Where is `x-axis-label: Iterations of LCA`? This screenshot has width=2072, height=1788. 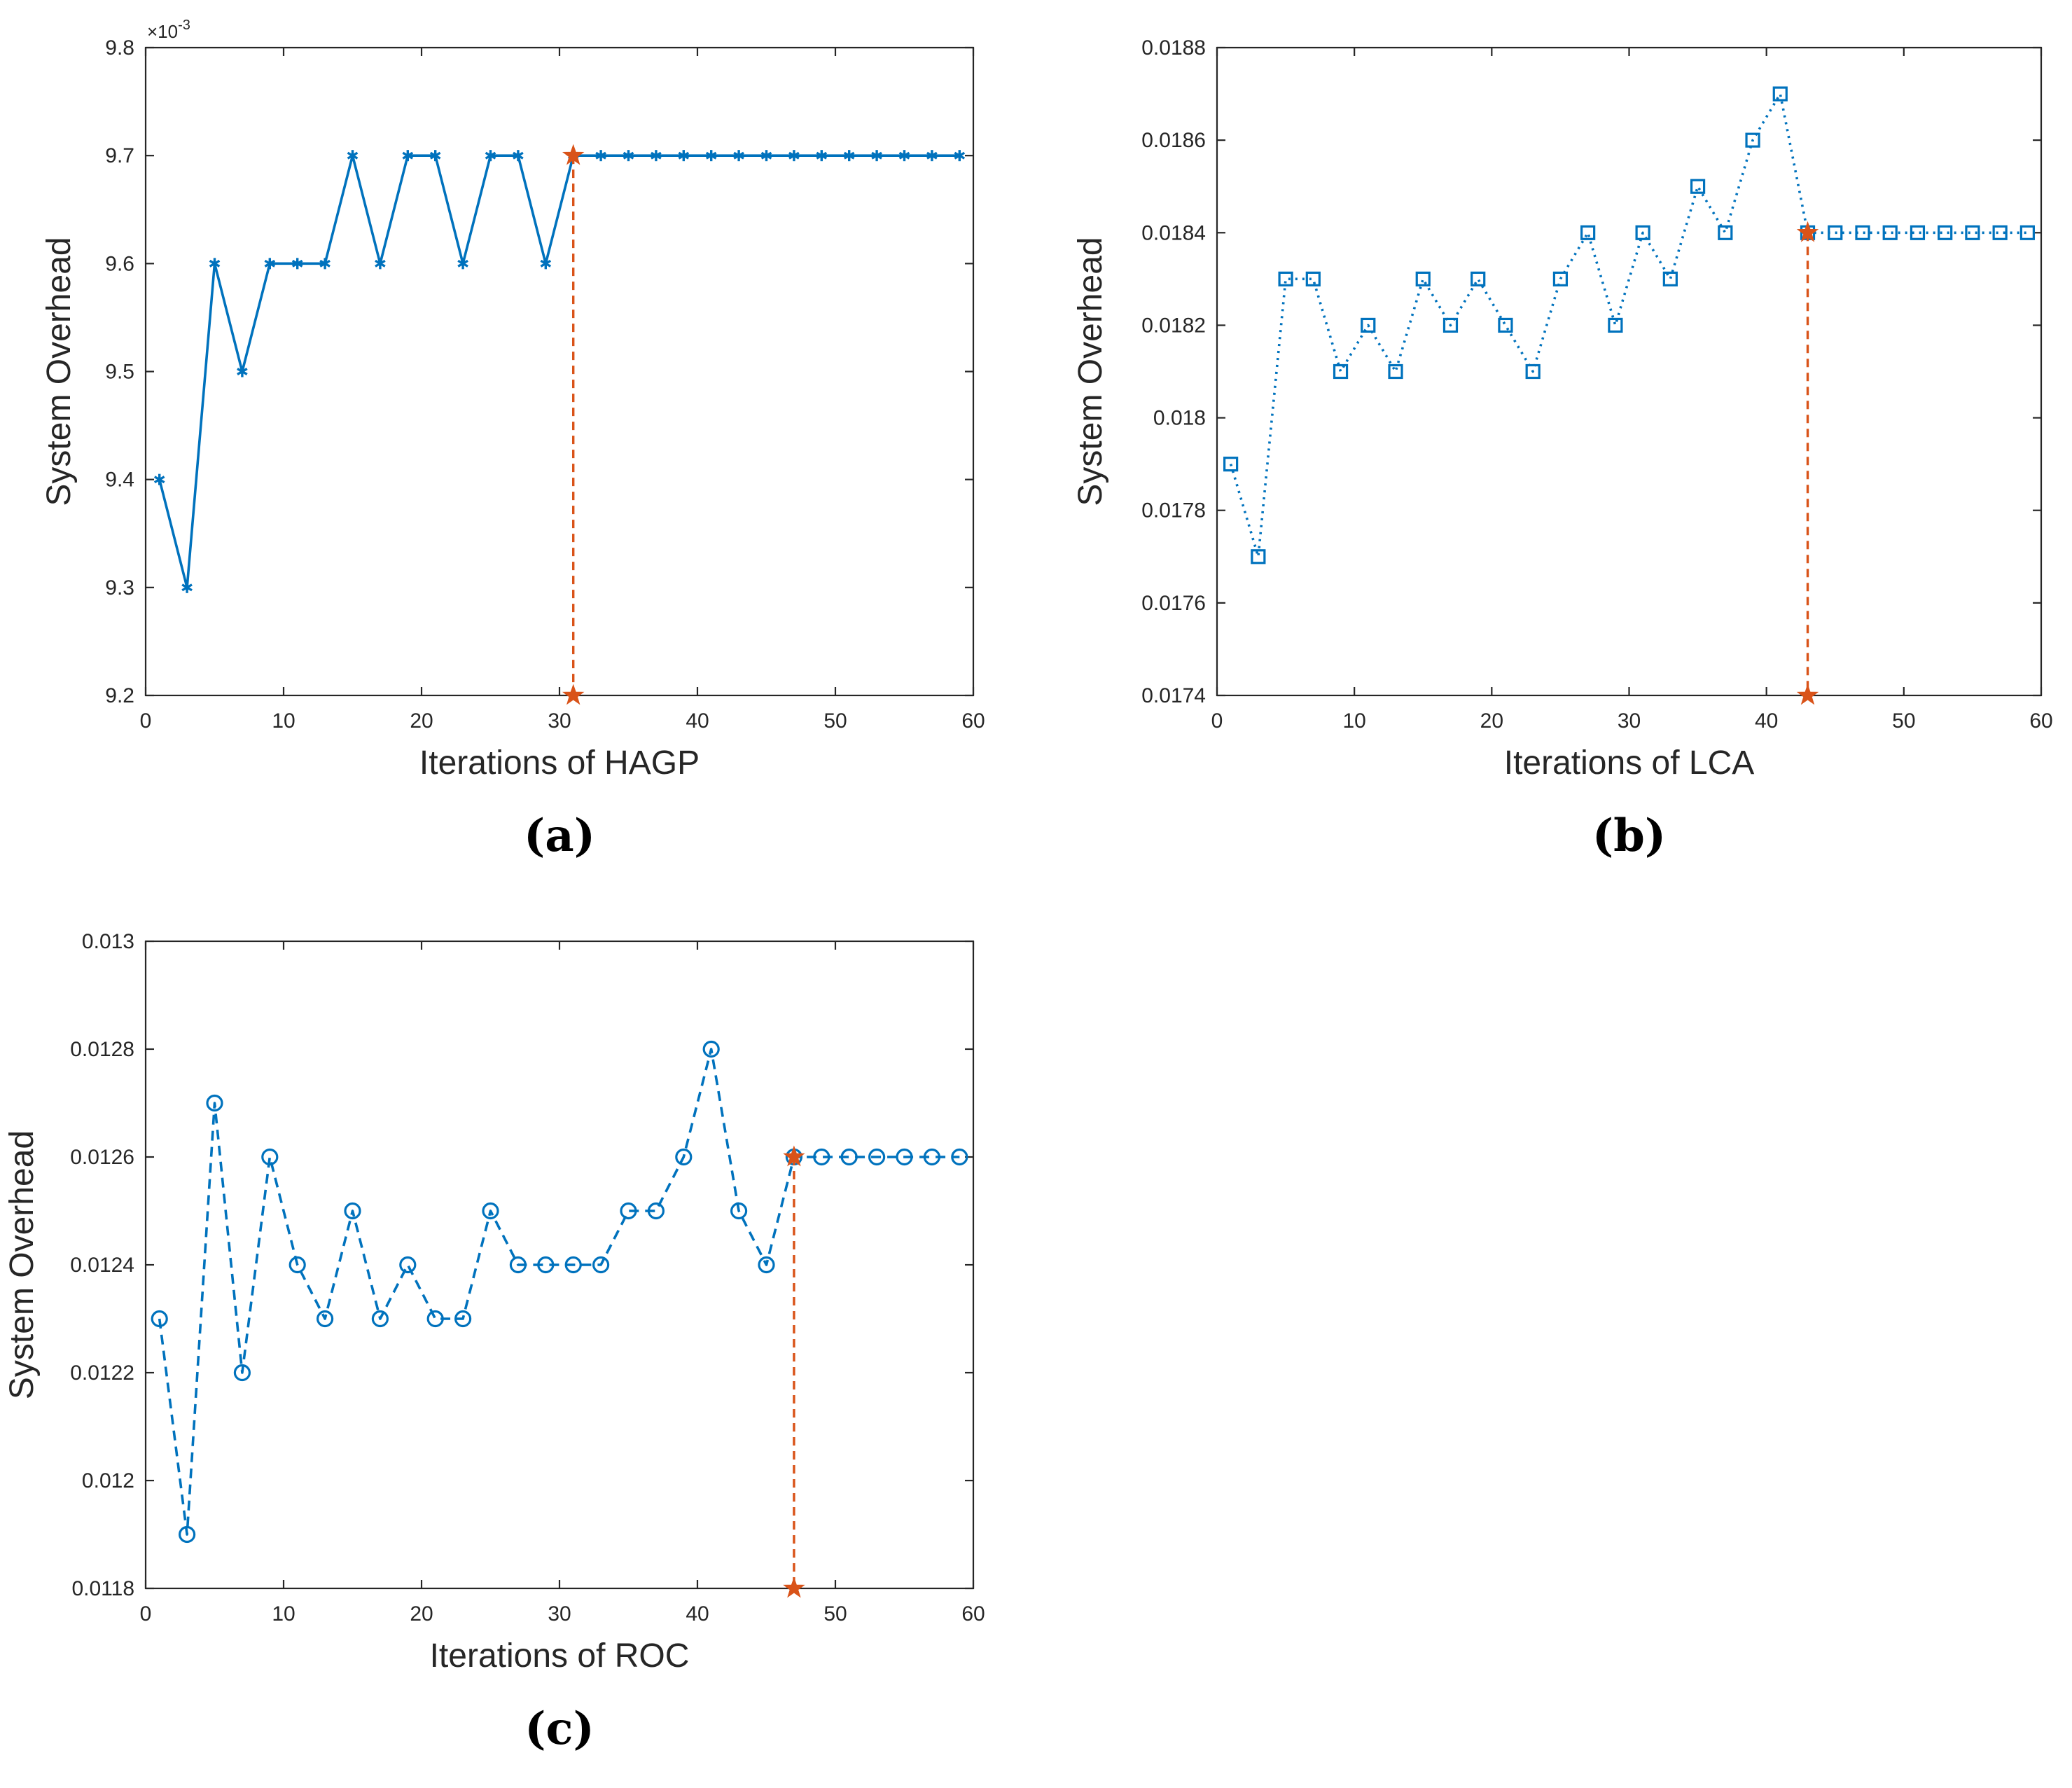
x-axis-label: Iterations of LCA is located at coordinates (1629, 763).